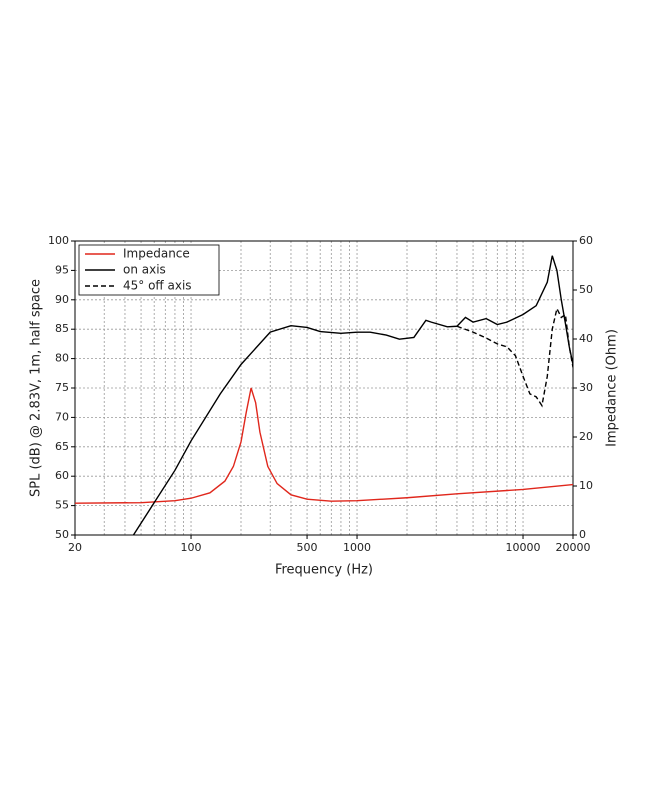  I want to click on legend-label: 45° off axis, so click(157, 286).